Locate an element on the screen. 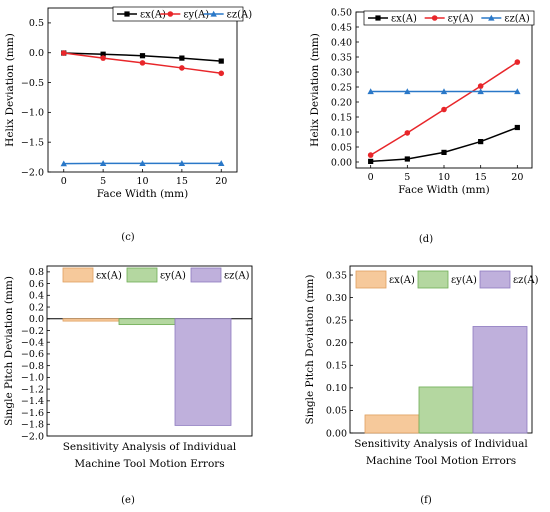 Image resolution: width=550 pixels, height=512 pixels. x-tick-label: 0 is located at coordinates (64, 181).